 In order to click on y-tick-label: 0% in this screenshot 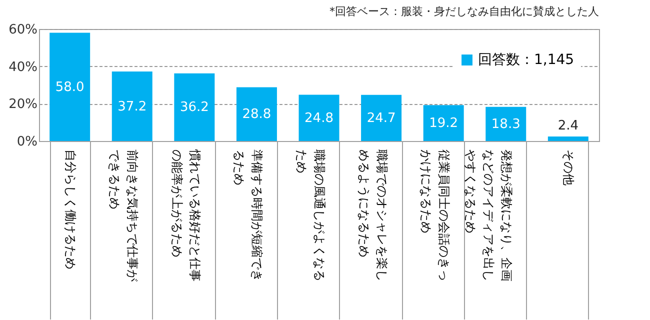, I will do `click(27, 142)`.